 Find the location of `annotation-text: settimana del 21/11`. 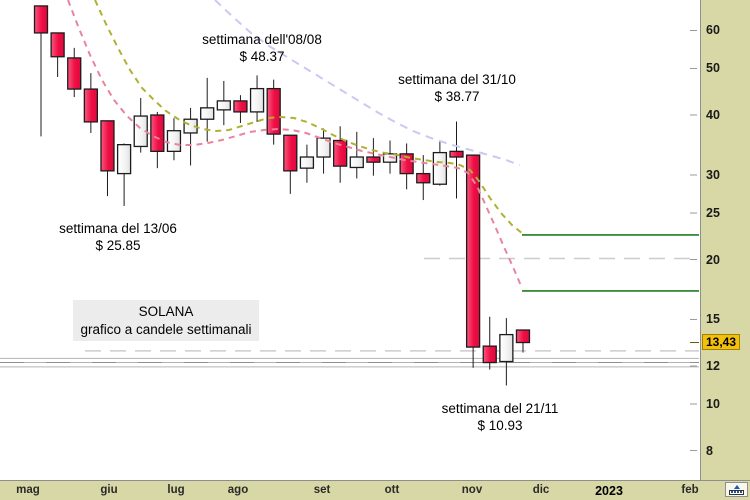

annotation-text: settimana del 21/11 is located at coordinates (500, 408).